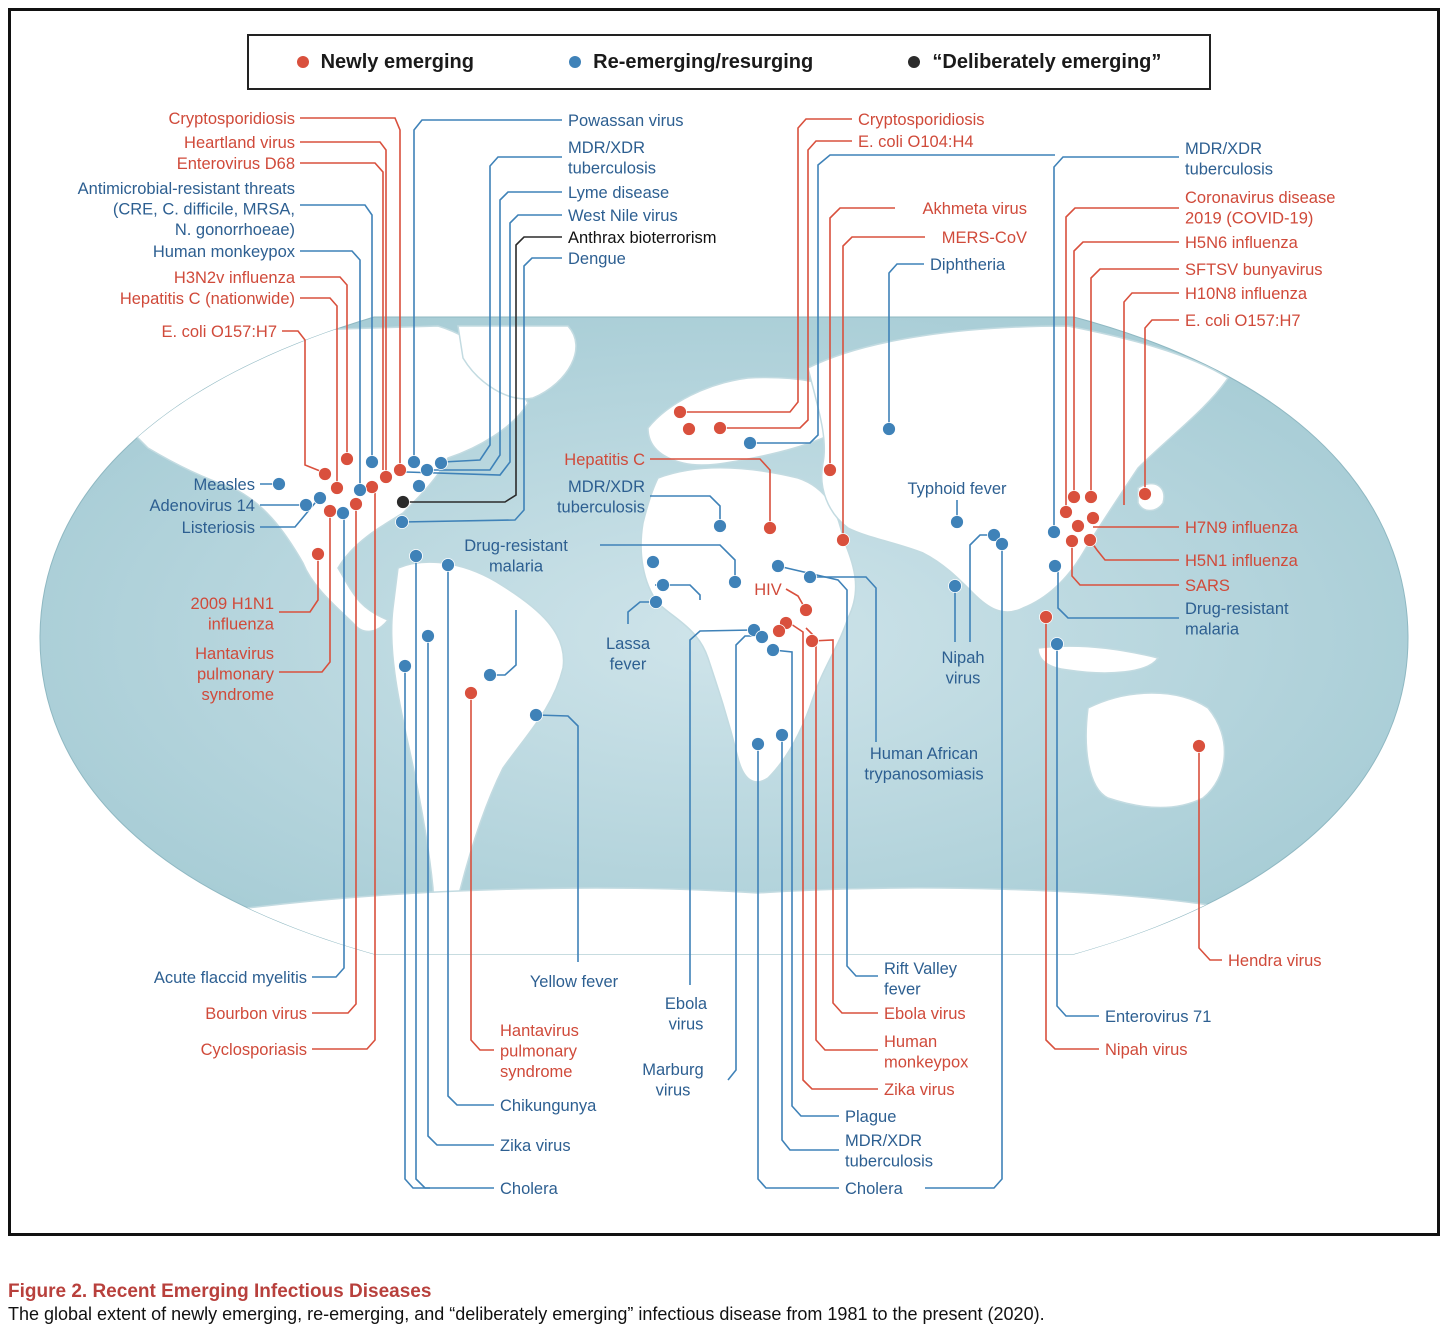 This screenshot has height=1336, width=1452. Describe the element at coordinates (241, 625) in the screenshot. I see `label-na-h1n1-2: influenza` at that location.